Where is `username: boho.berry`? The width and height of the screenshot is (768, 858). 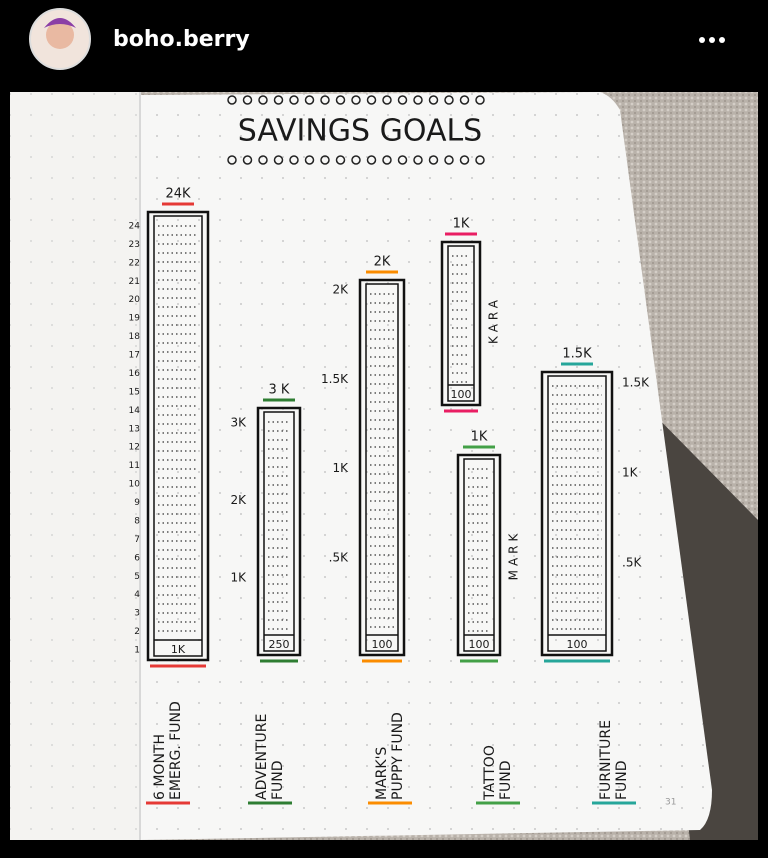 username: boho.berry is located at coordinates (181, 39).